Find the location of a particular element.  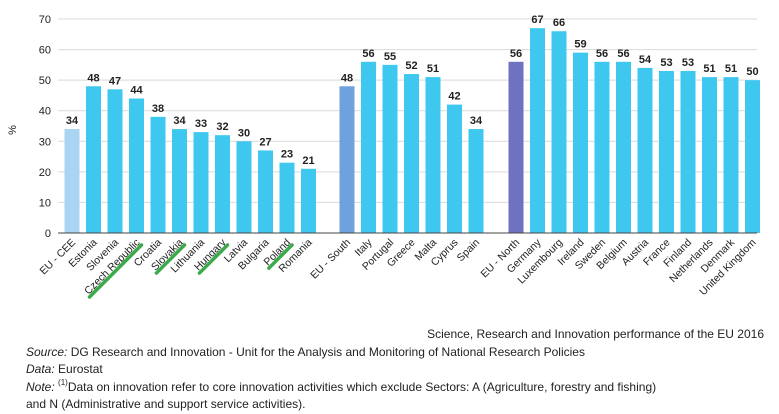

data-label: 59 is located at coordinates (580, 45).